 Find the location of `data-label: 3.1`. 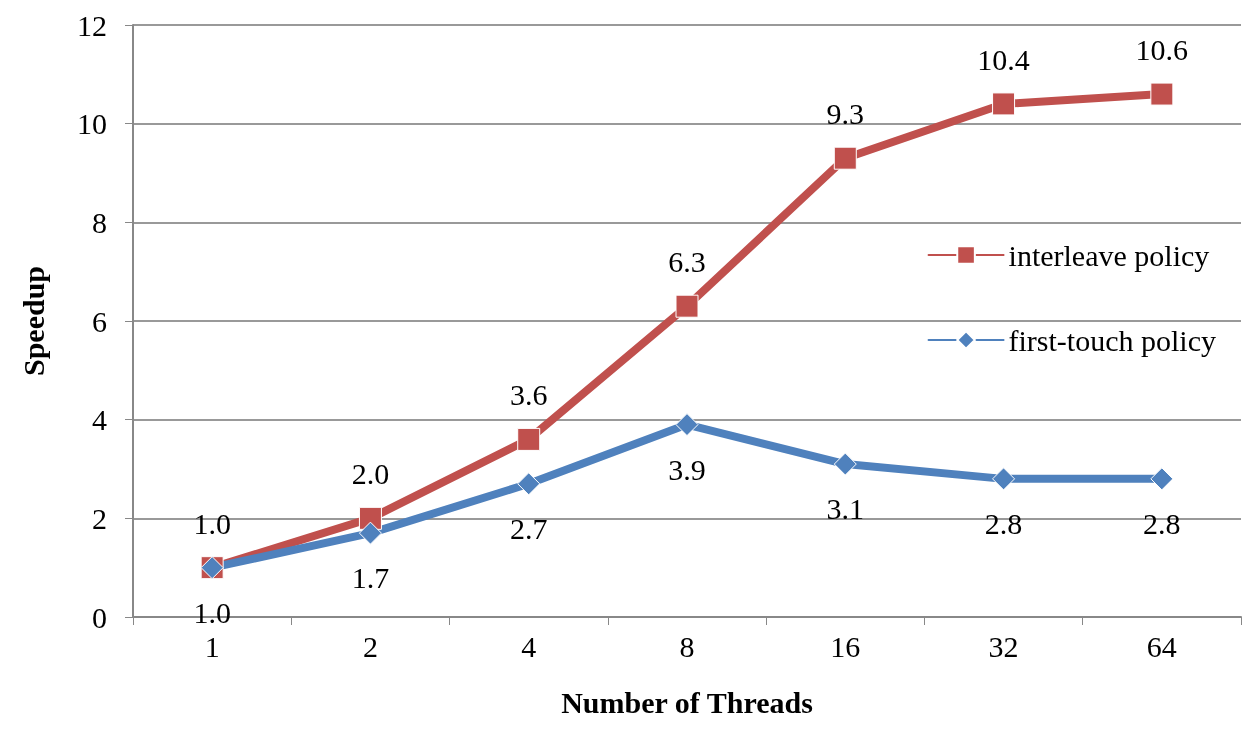

data-label: 3.1 is located at coordinates (845, 509).